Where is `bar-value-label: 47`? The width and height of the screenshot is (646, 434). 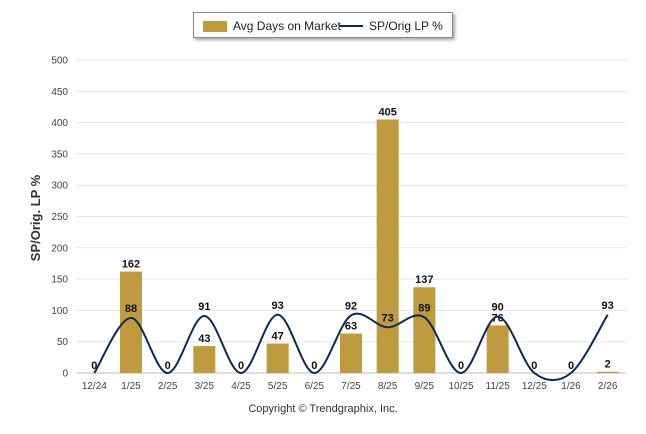
bar-value-label: 47 is located at coordinates (278, 337).